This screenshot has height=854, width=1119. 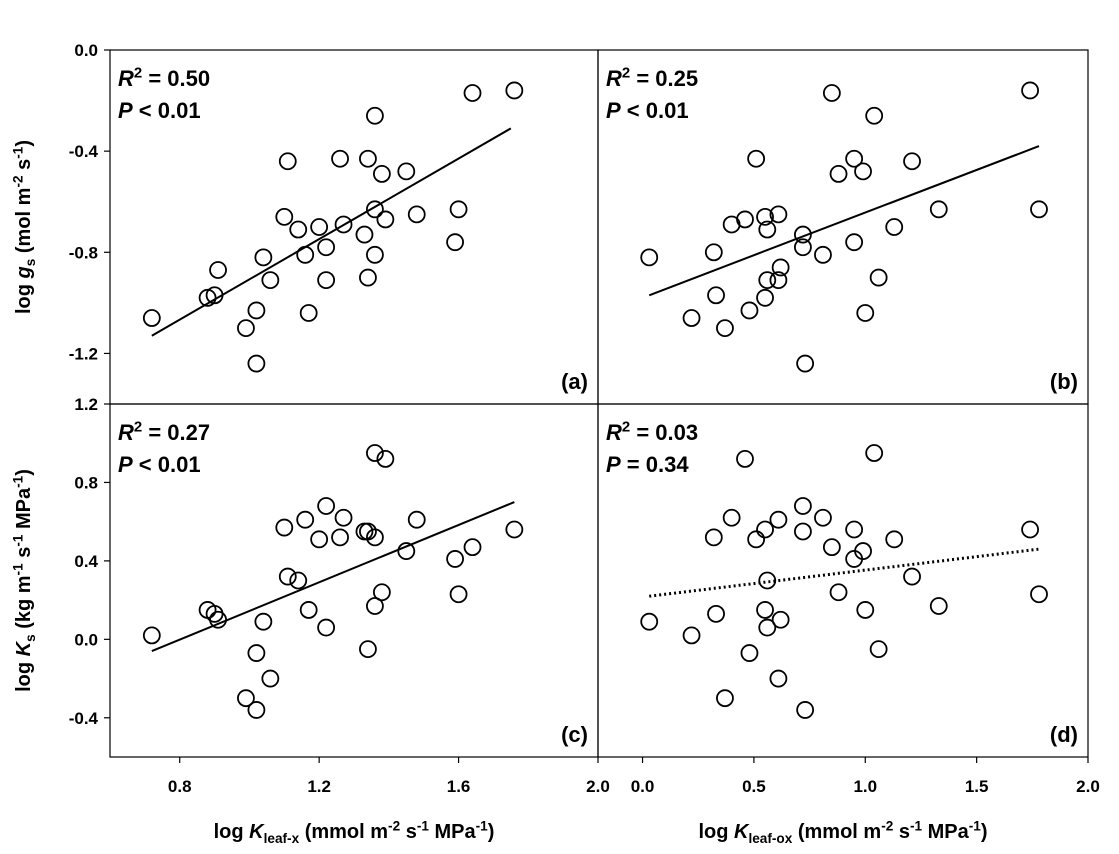 What do you see at coordinates (83, 353) in the screenshot?
I see `y-tick-label: -1.2` at bounding box center [83, 353].